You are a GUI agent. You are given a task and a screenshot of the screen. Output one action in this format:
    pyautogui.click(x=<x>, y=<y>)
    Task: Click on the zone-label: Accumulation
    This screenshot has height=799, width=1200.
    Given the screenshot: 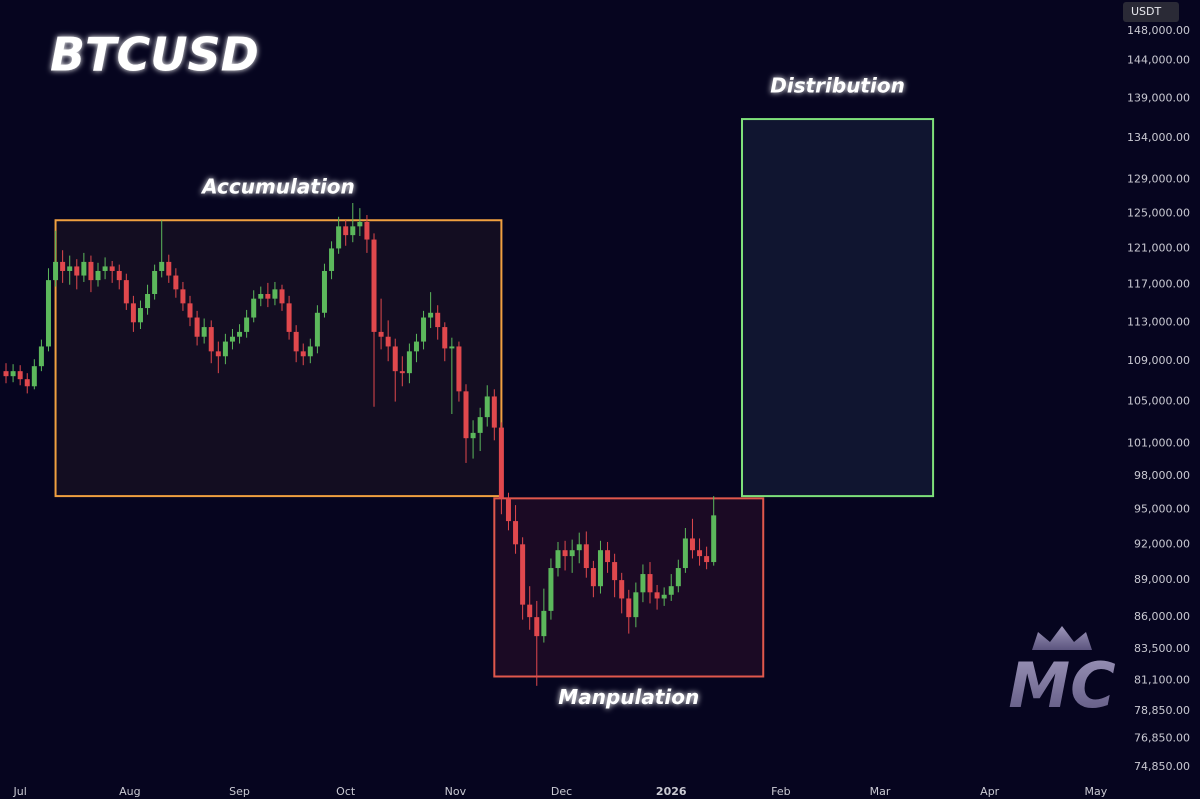 What is the action you would take?
    pyautogui.click(x=277, y=187)
    